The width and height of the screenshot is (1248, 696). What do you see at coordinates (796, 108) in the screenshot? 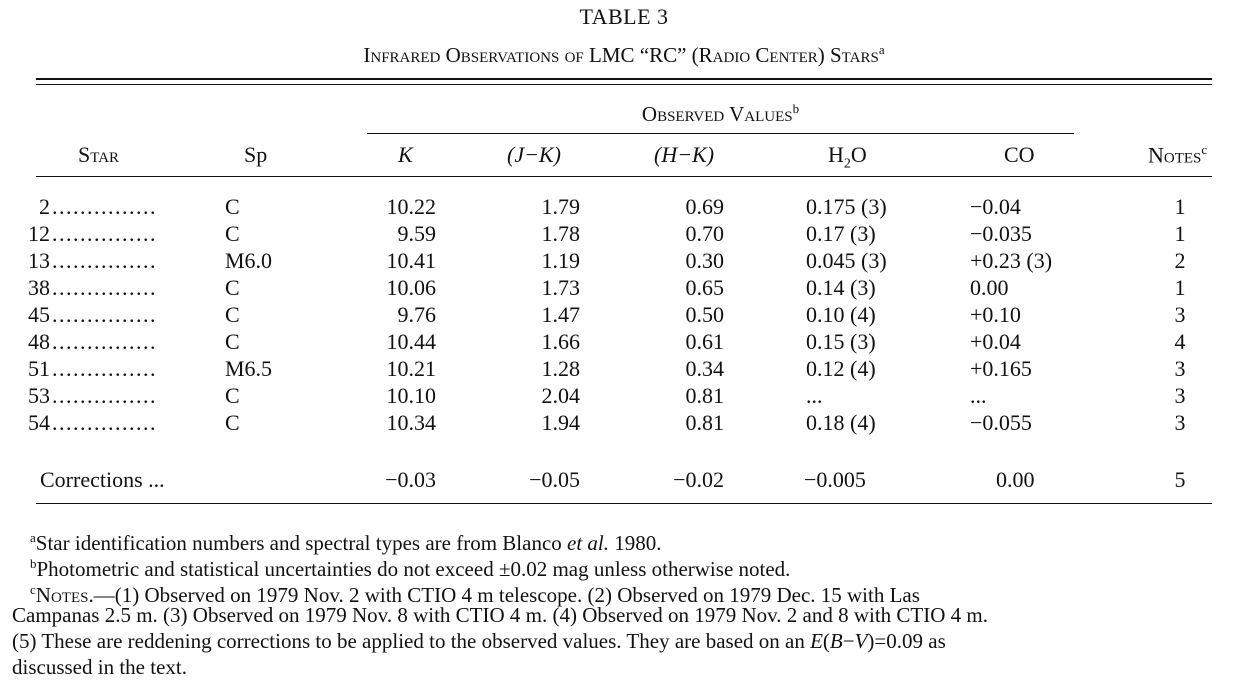
I see `observed-footnote-mark: b` at bounding box center [796, 108].